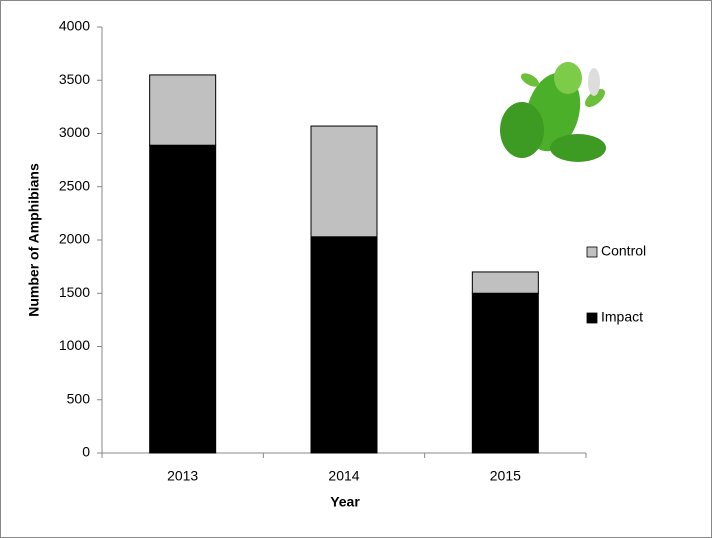  What do you see at coordinates (74, 345) in the screenshot?
I see `y-tick-label: 1000` at bounding box center [74, 345].